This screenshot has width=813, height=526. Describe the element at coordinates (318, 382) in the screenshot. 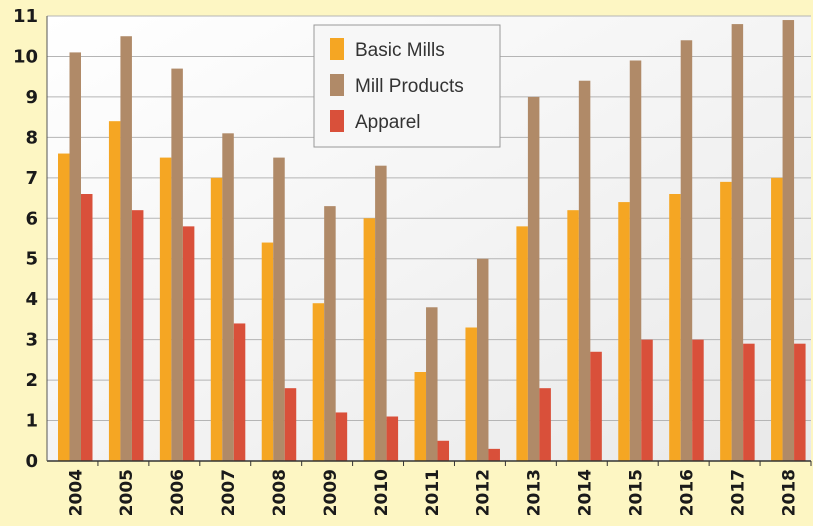

I see `bar-basic-mills-2009` at that location.